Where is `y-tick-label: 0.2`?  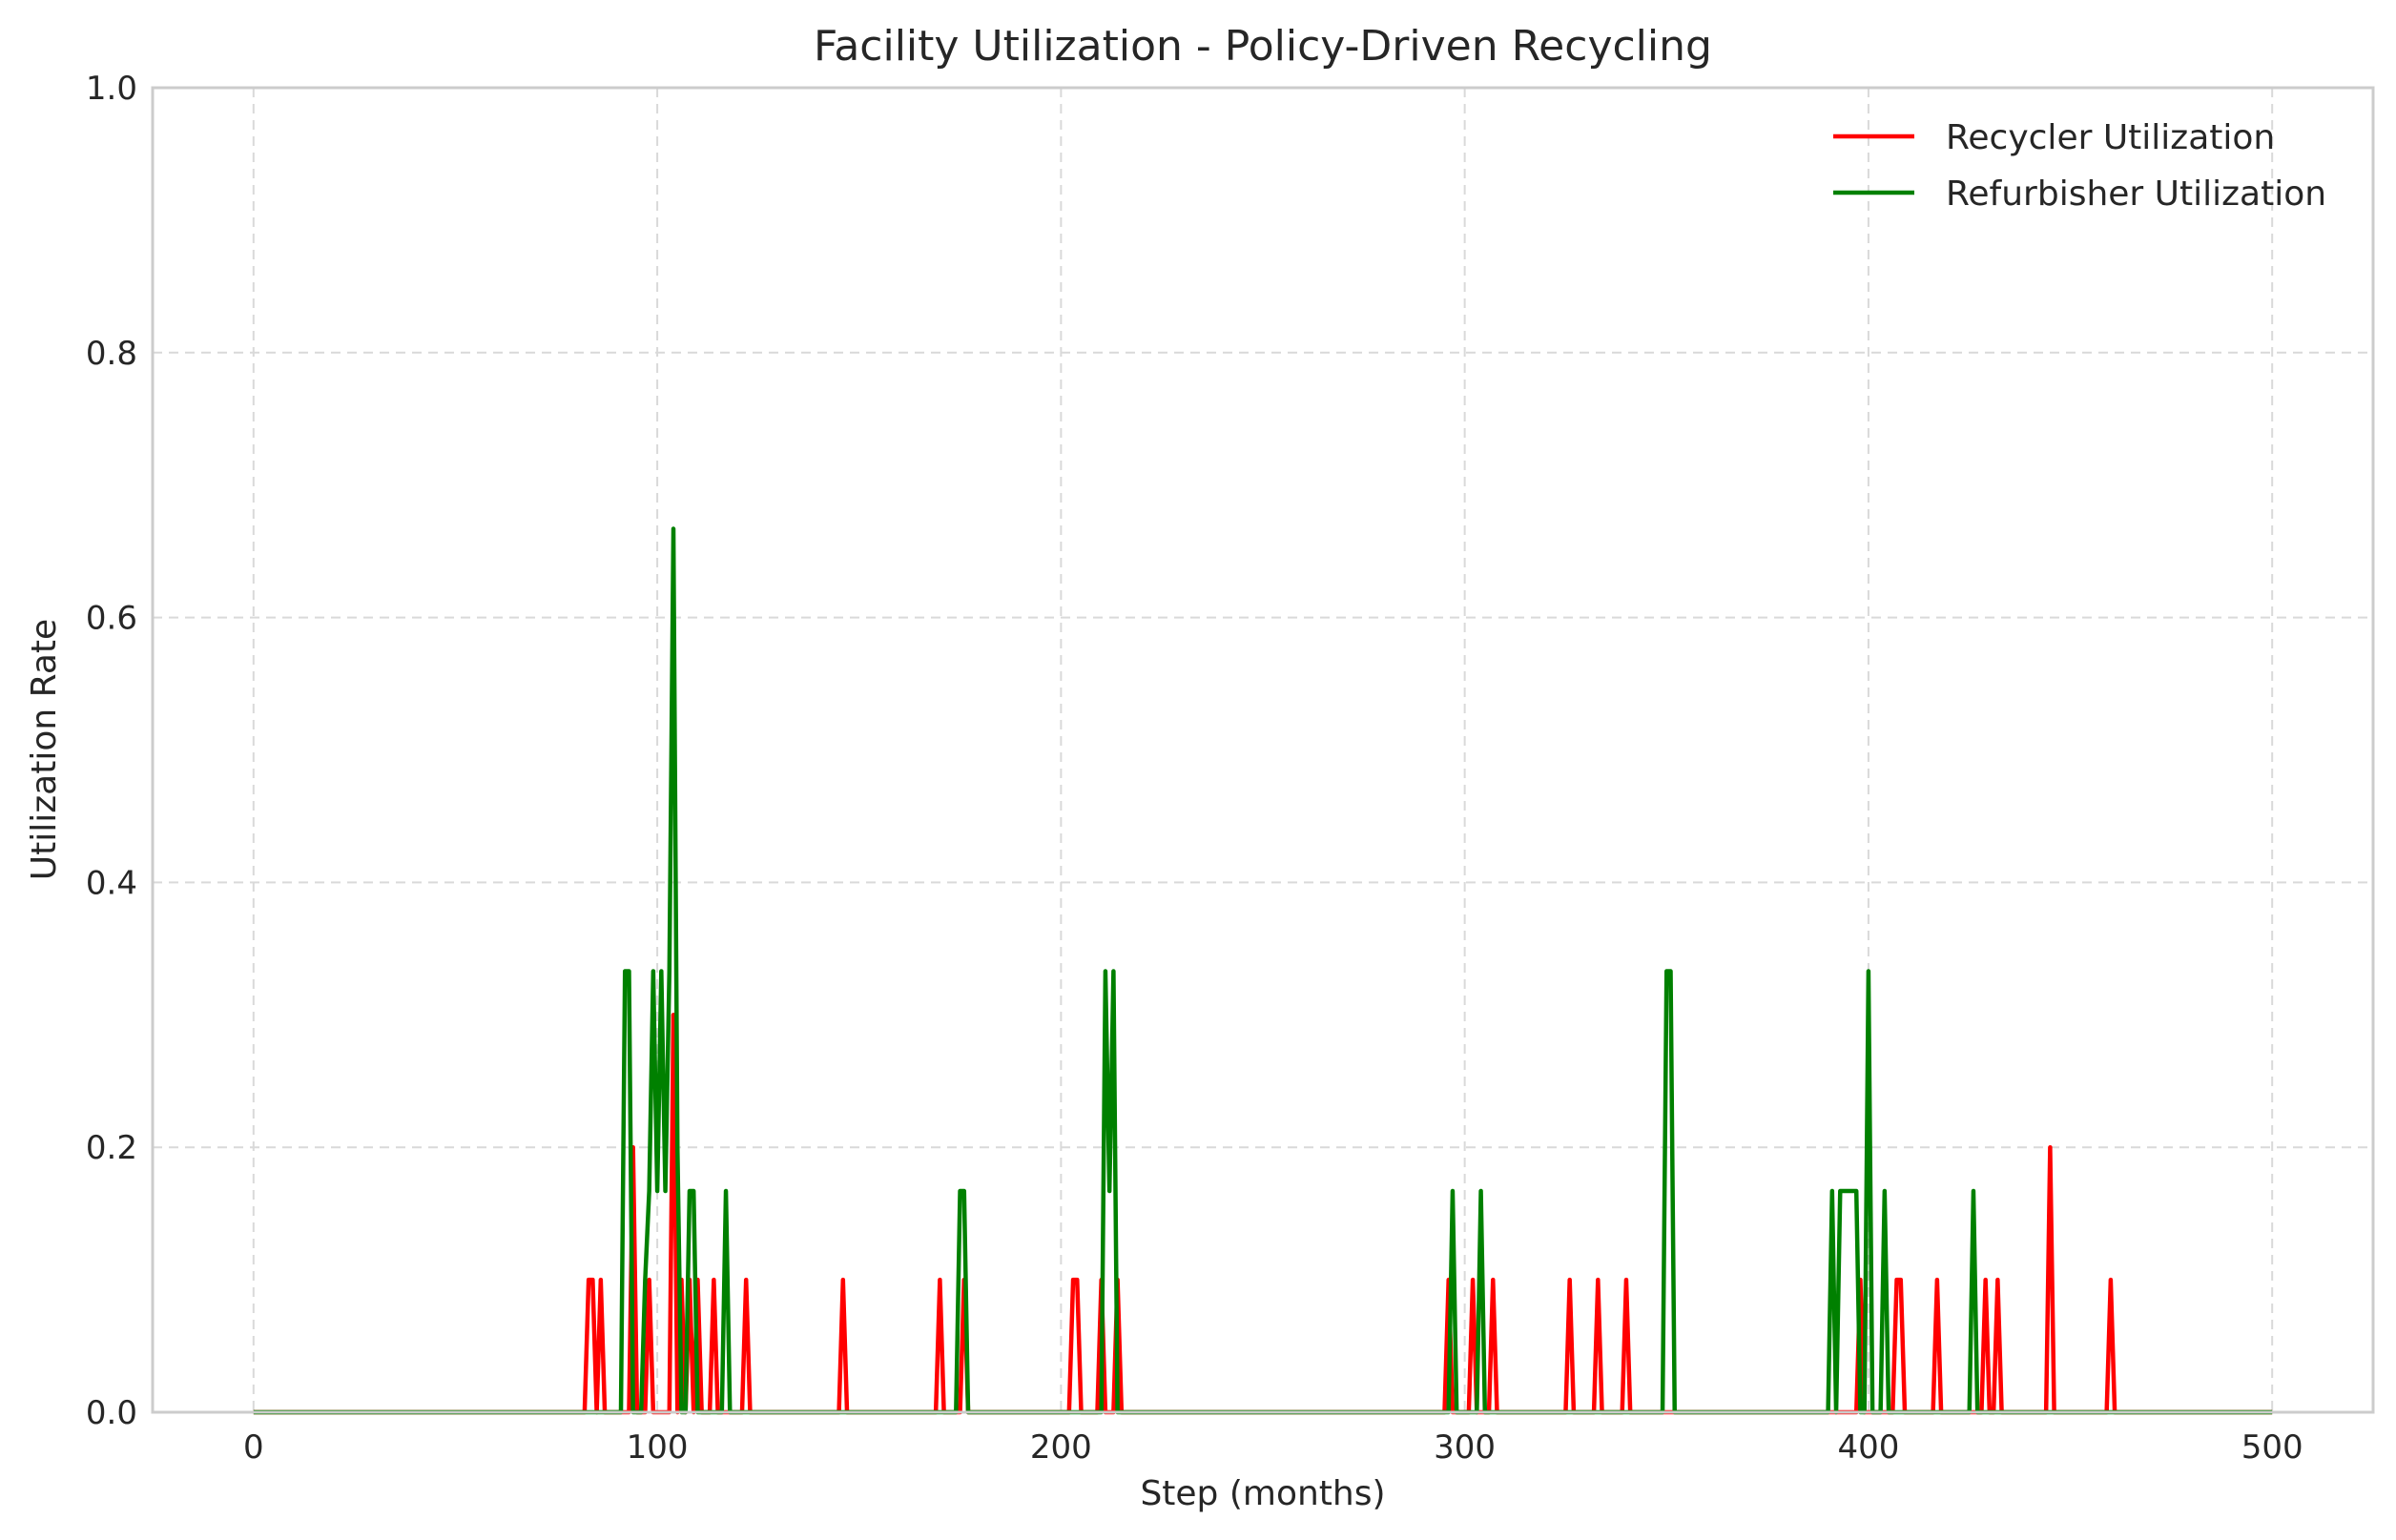
y-tick-label: 0.2 is located at coordinates (111, 1148).